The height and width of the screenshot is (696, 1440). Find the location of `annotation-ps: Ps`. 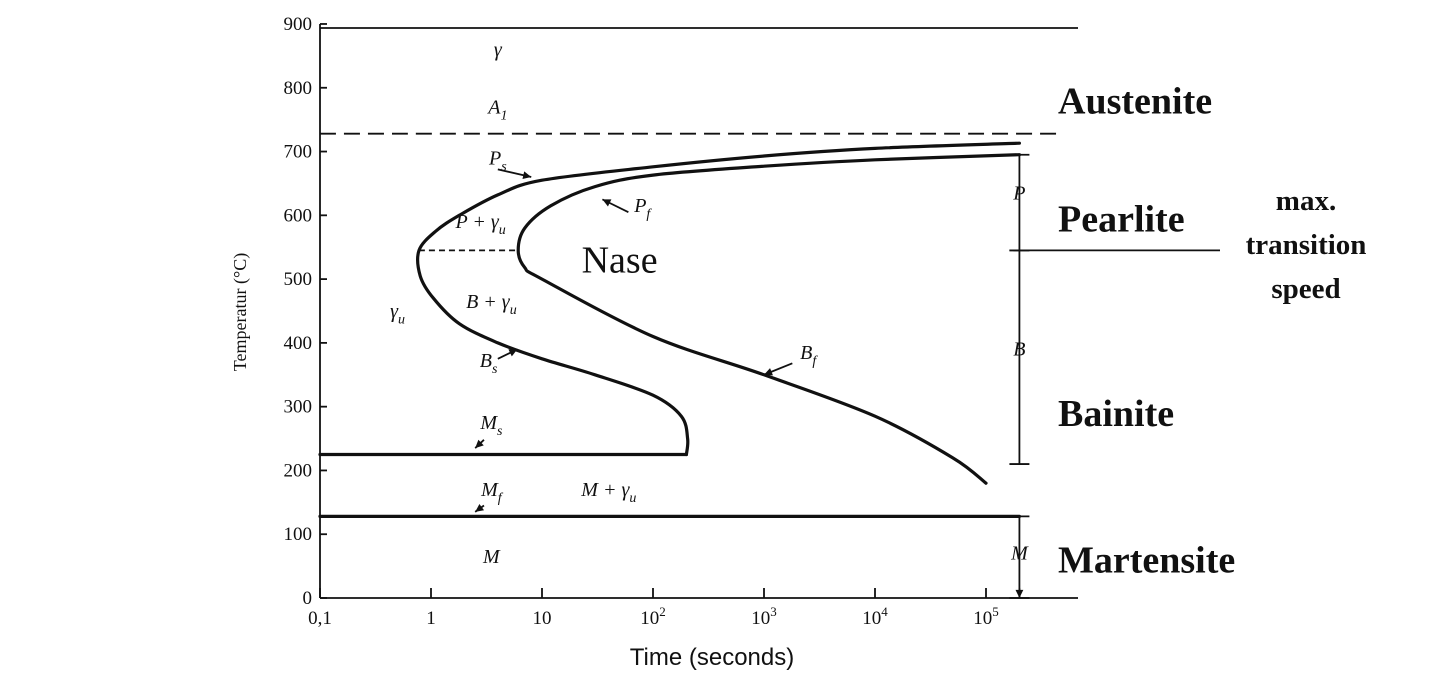

annotation-ps: Ps is located at coordinates (497, 160).